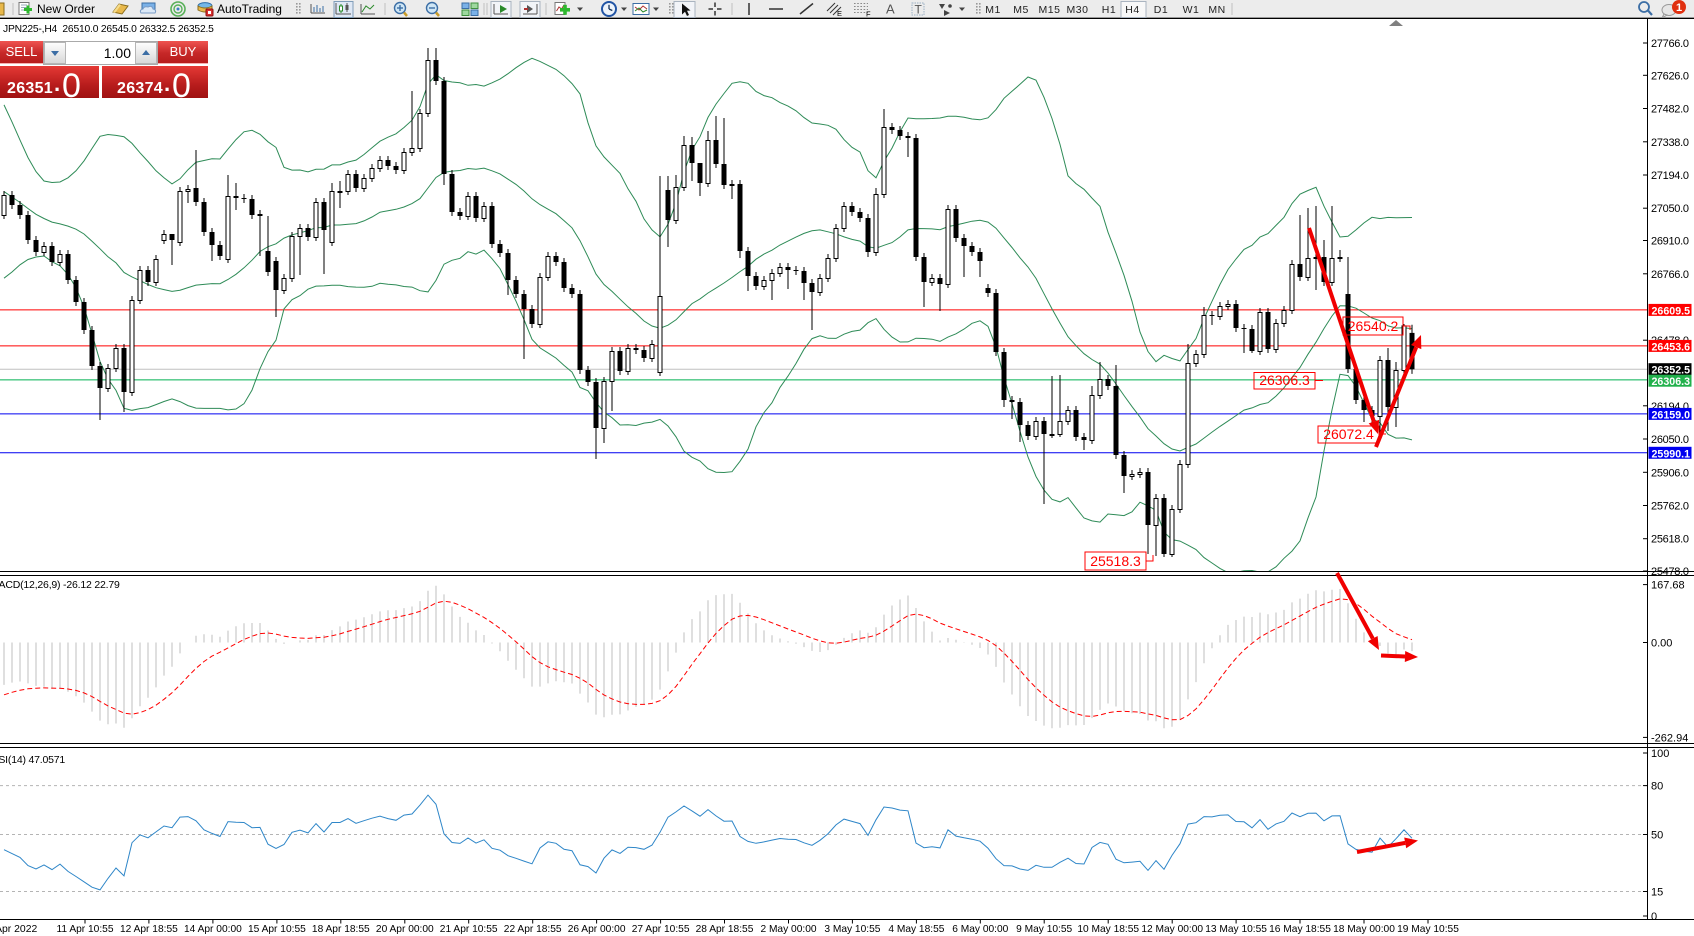 The width and height of the screenshot is (1694, 936). What do you see at coordinates (1236, 929) in the screenshot?
I see `svg-text: 13 May 10:55` at bounding box center [1236, 929].